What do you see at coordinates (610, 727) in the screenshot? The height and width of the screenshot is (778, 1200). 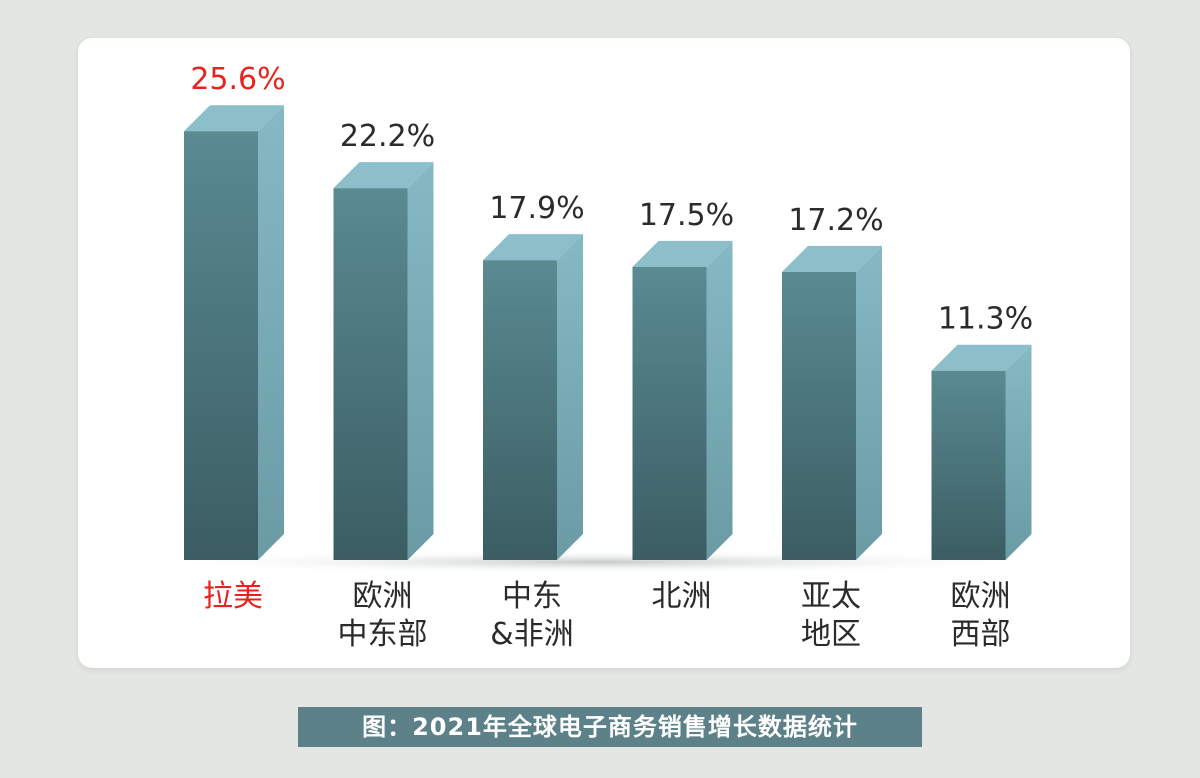 I see `chart-caption: 图：2021年全球电子商务销售增长数据统计` at bounding box center [610, 727].